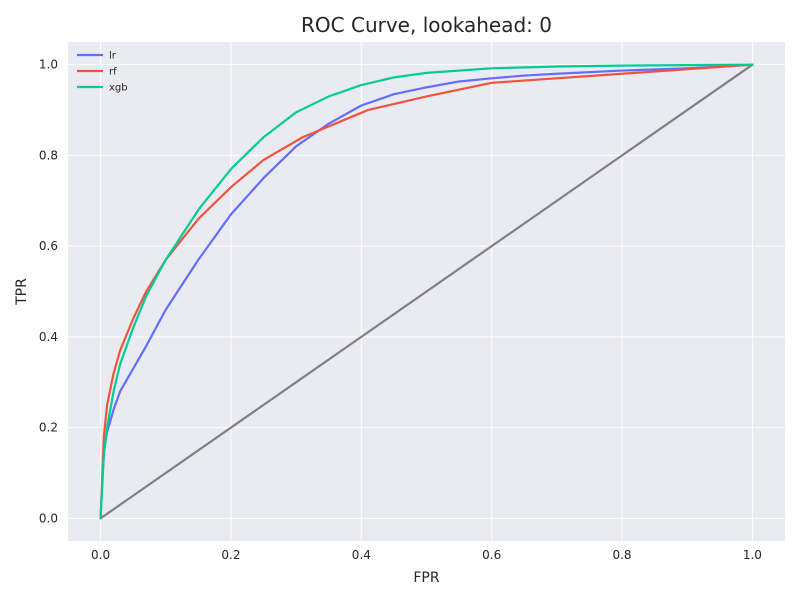  Describe the element at coordinates (48, 155) in the screenshot. I see `y-tick-label: 0.8` at that location.